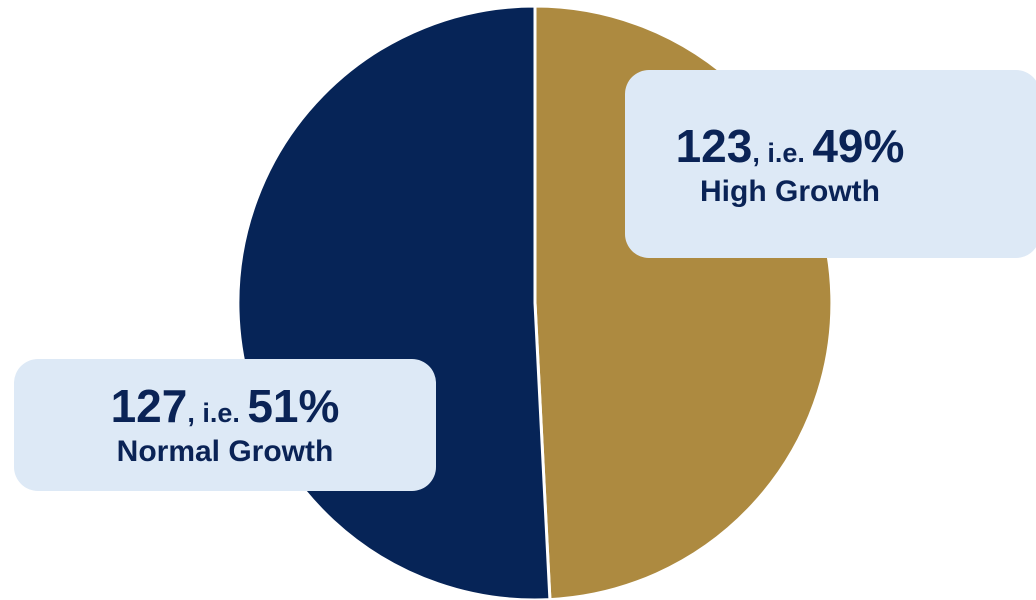  Describe the element at coordinates (838, 146) in the screenshot. I see `high-growth-percent: 49` at that location.